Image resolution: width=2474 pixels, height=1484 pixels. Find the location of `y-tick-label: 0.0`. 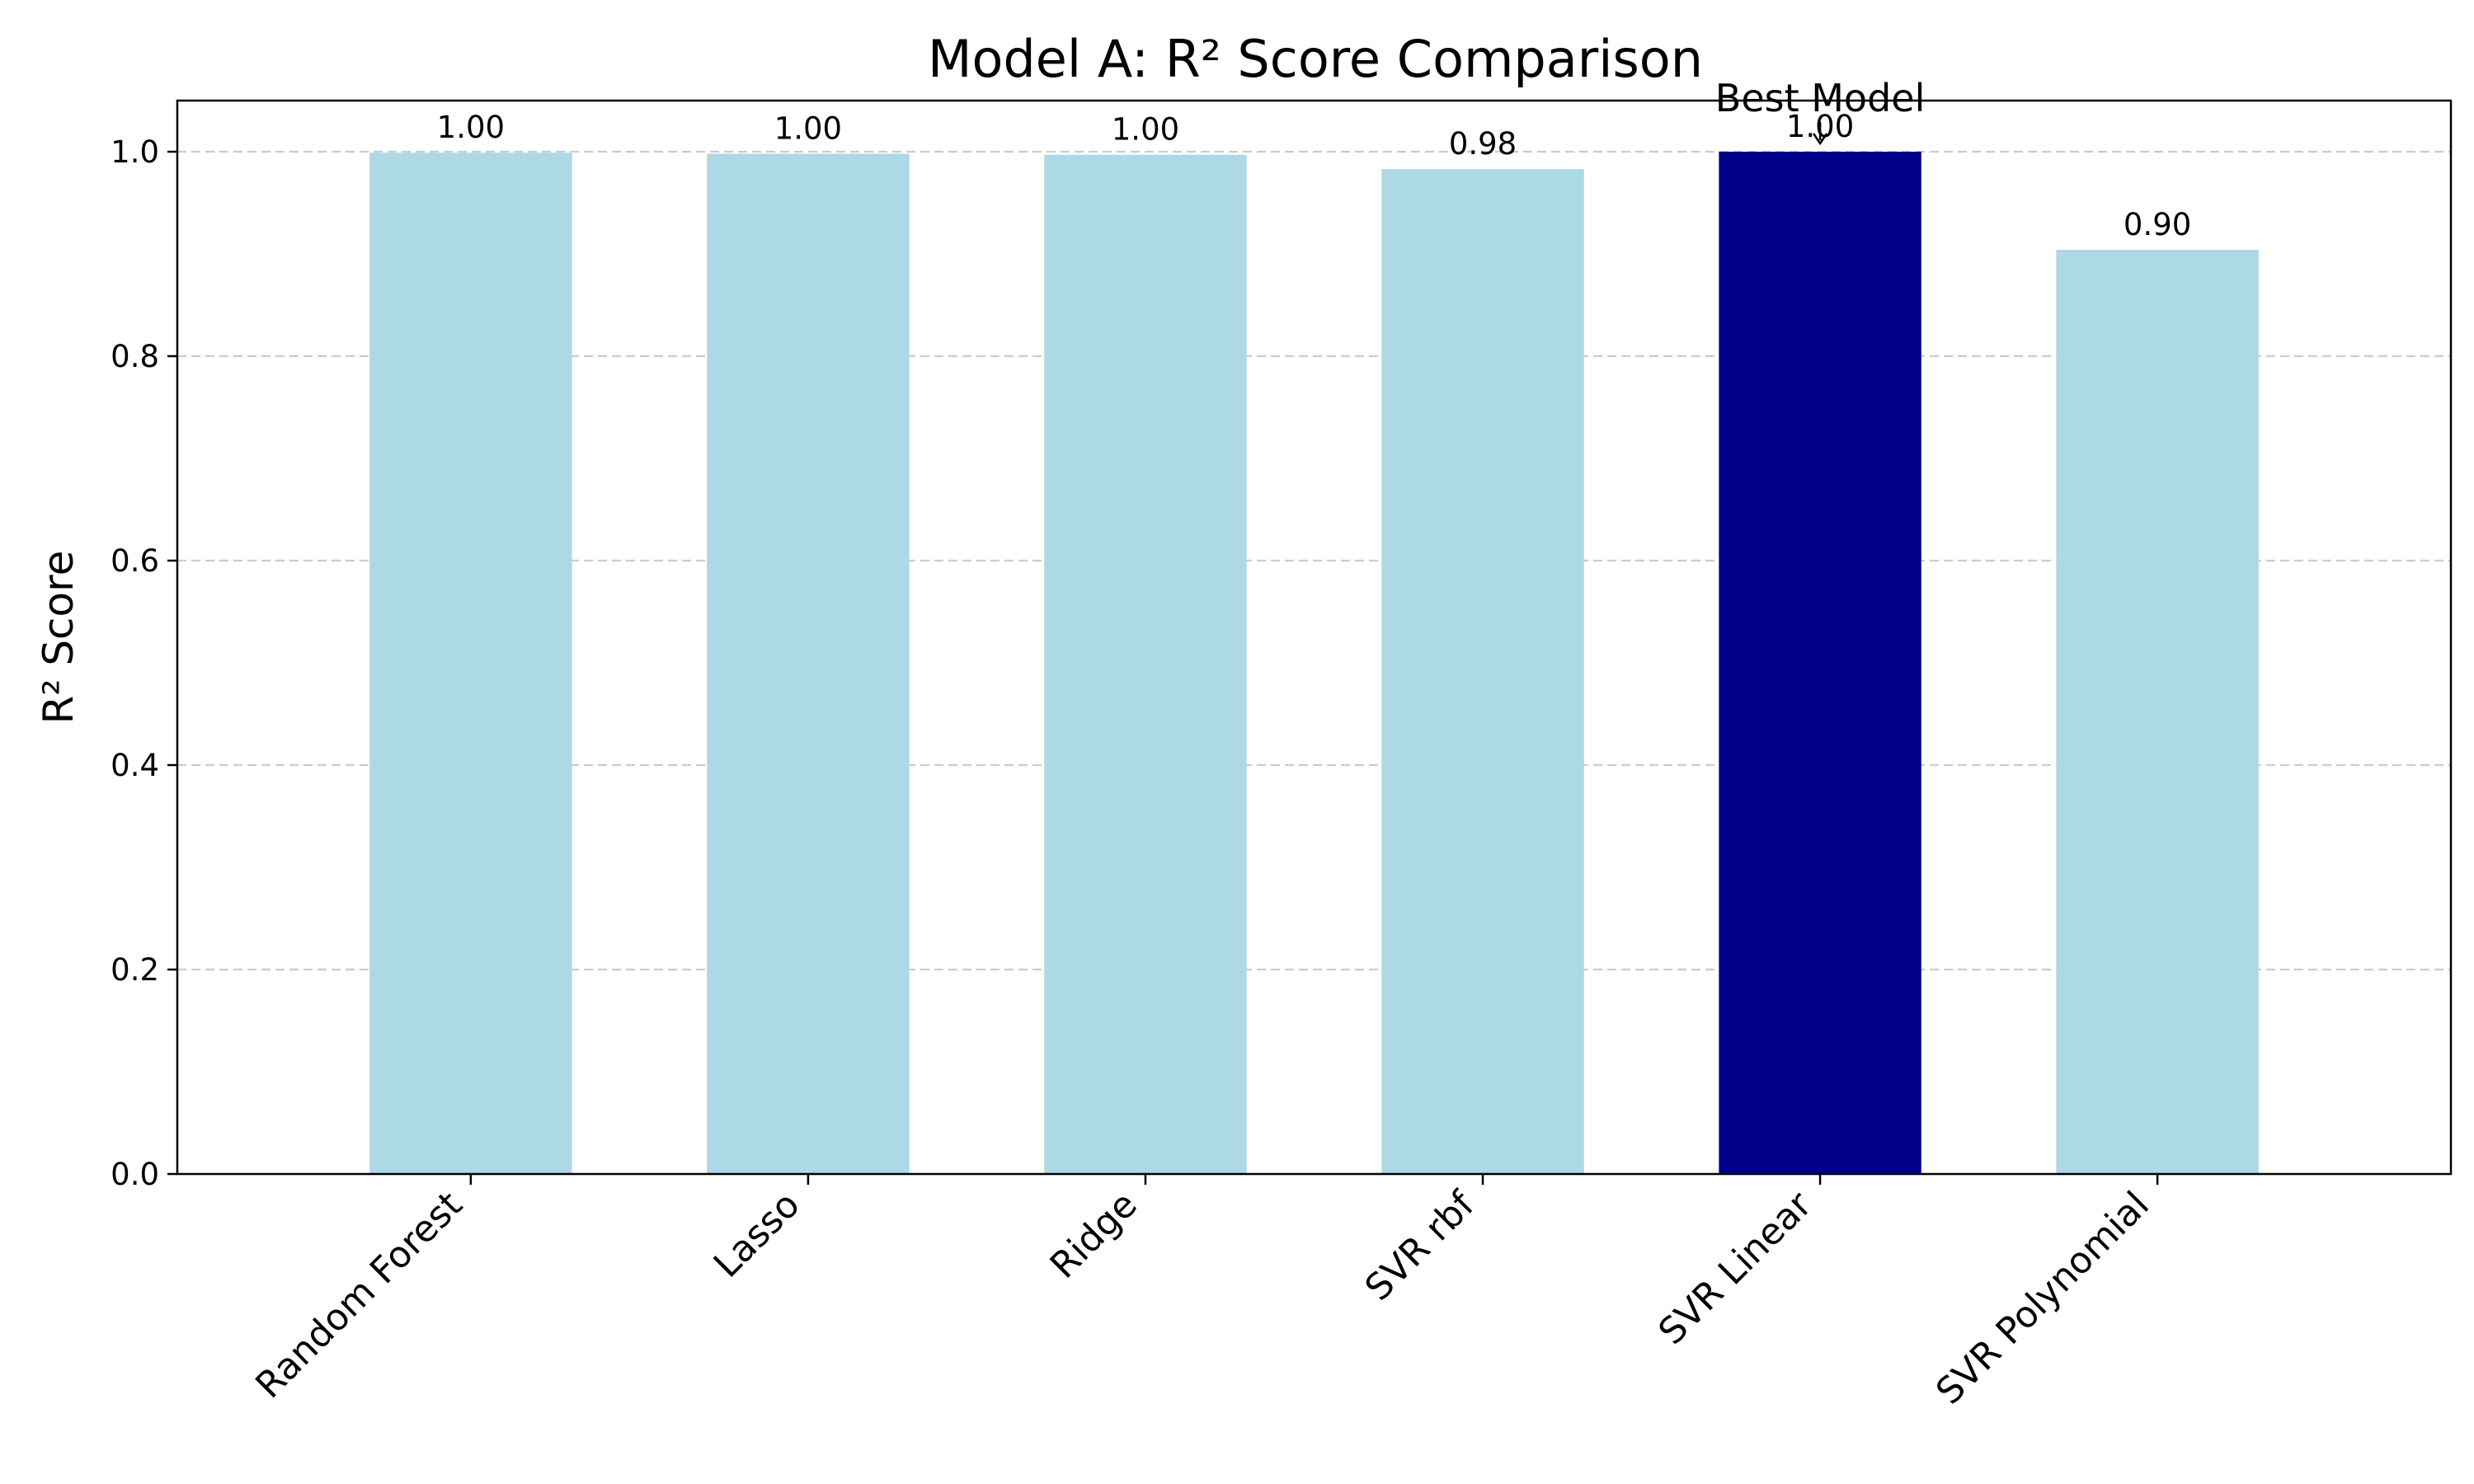

y-tick-label: 0.0 is located at coordinates (135, 1174).